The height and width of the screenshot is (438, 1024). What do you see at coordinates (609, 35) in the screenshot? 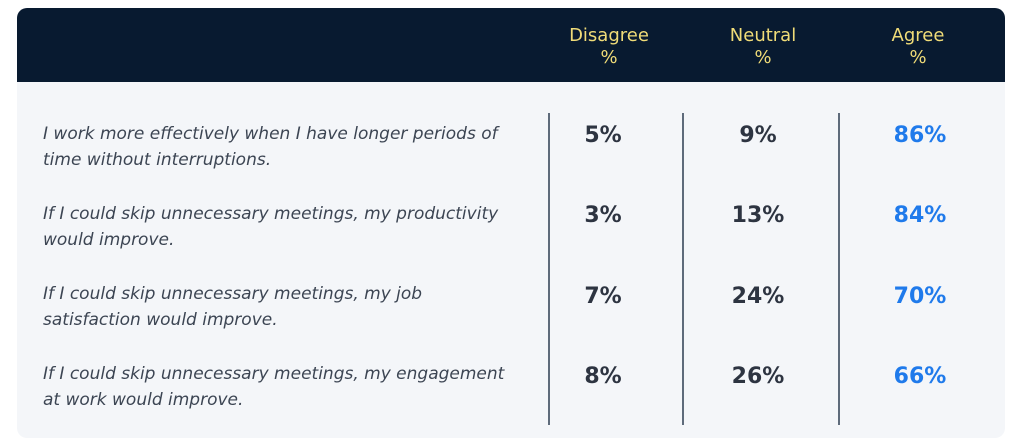
I see `column-header-label: Disagree` at bounding box center [609, 35].